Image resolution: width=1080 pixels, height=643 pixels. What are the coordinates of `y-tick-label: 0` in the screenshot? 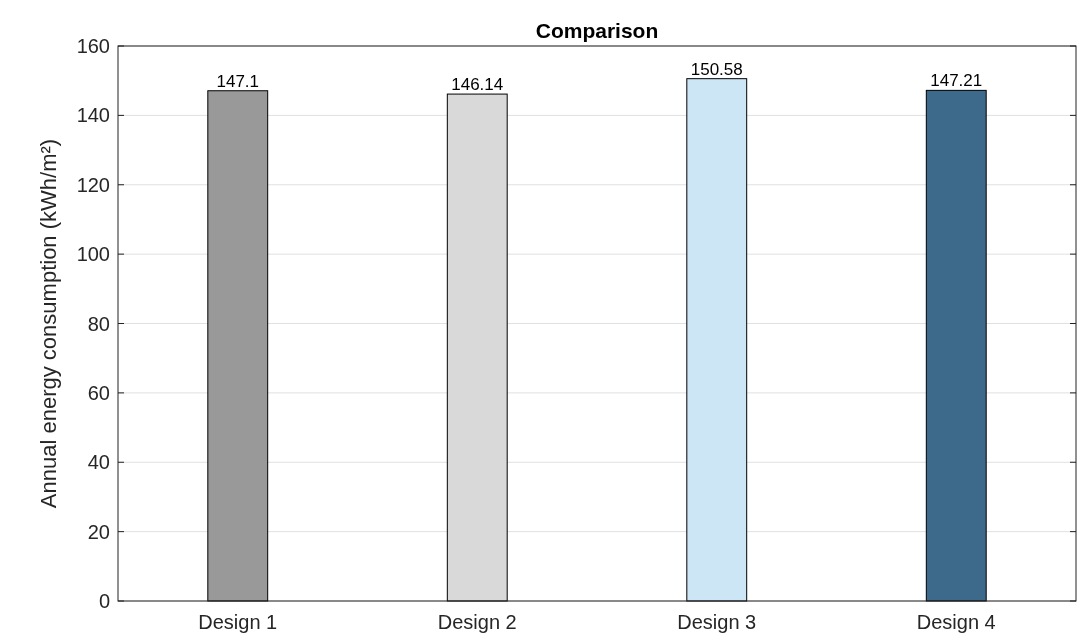 It's located at (104, 601).